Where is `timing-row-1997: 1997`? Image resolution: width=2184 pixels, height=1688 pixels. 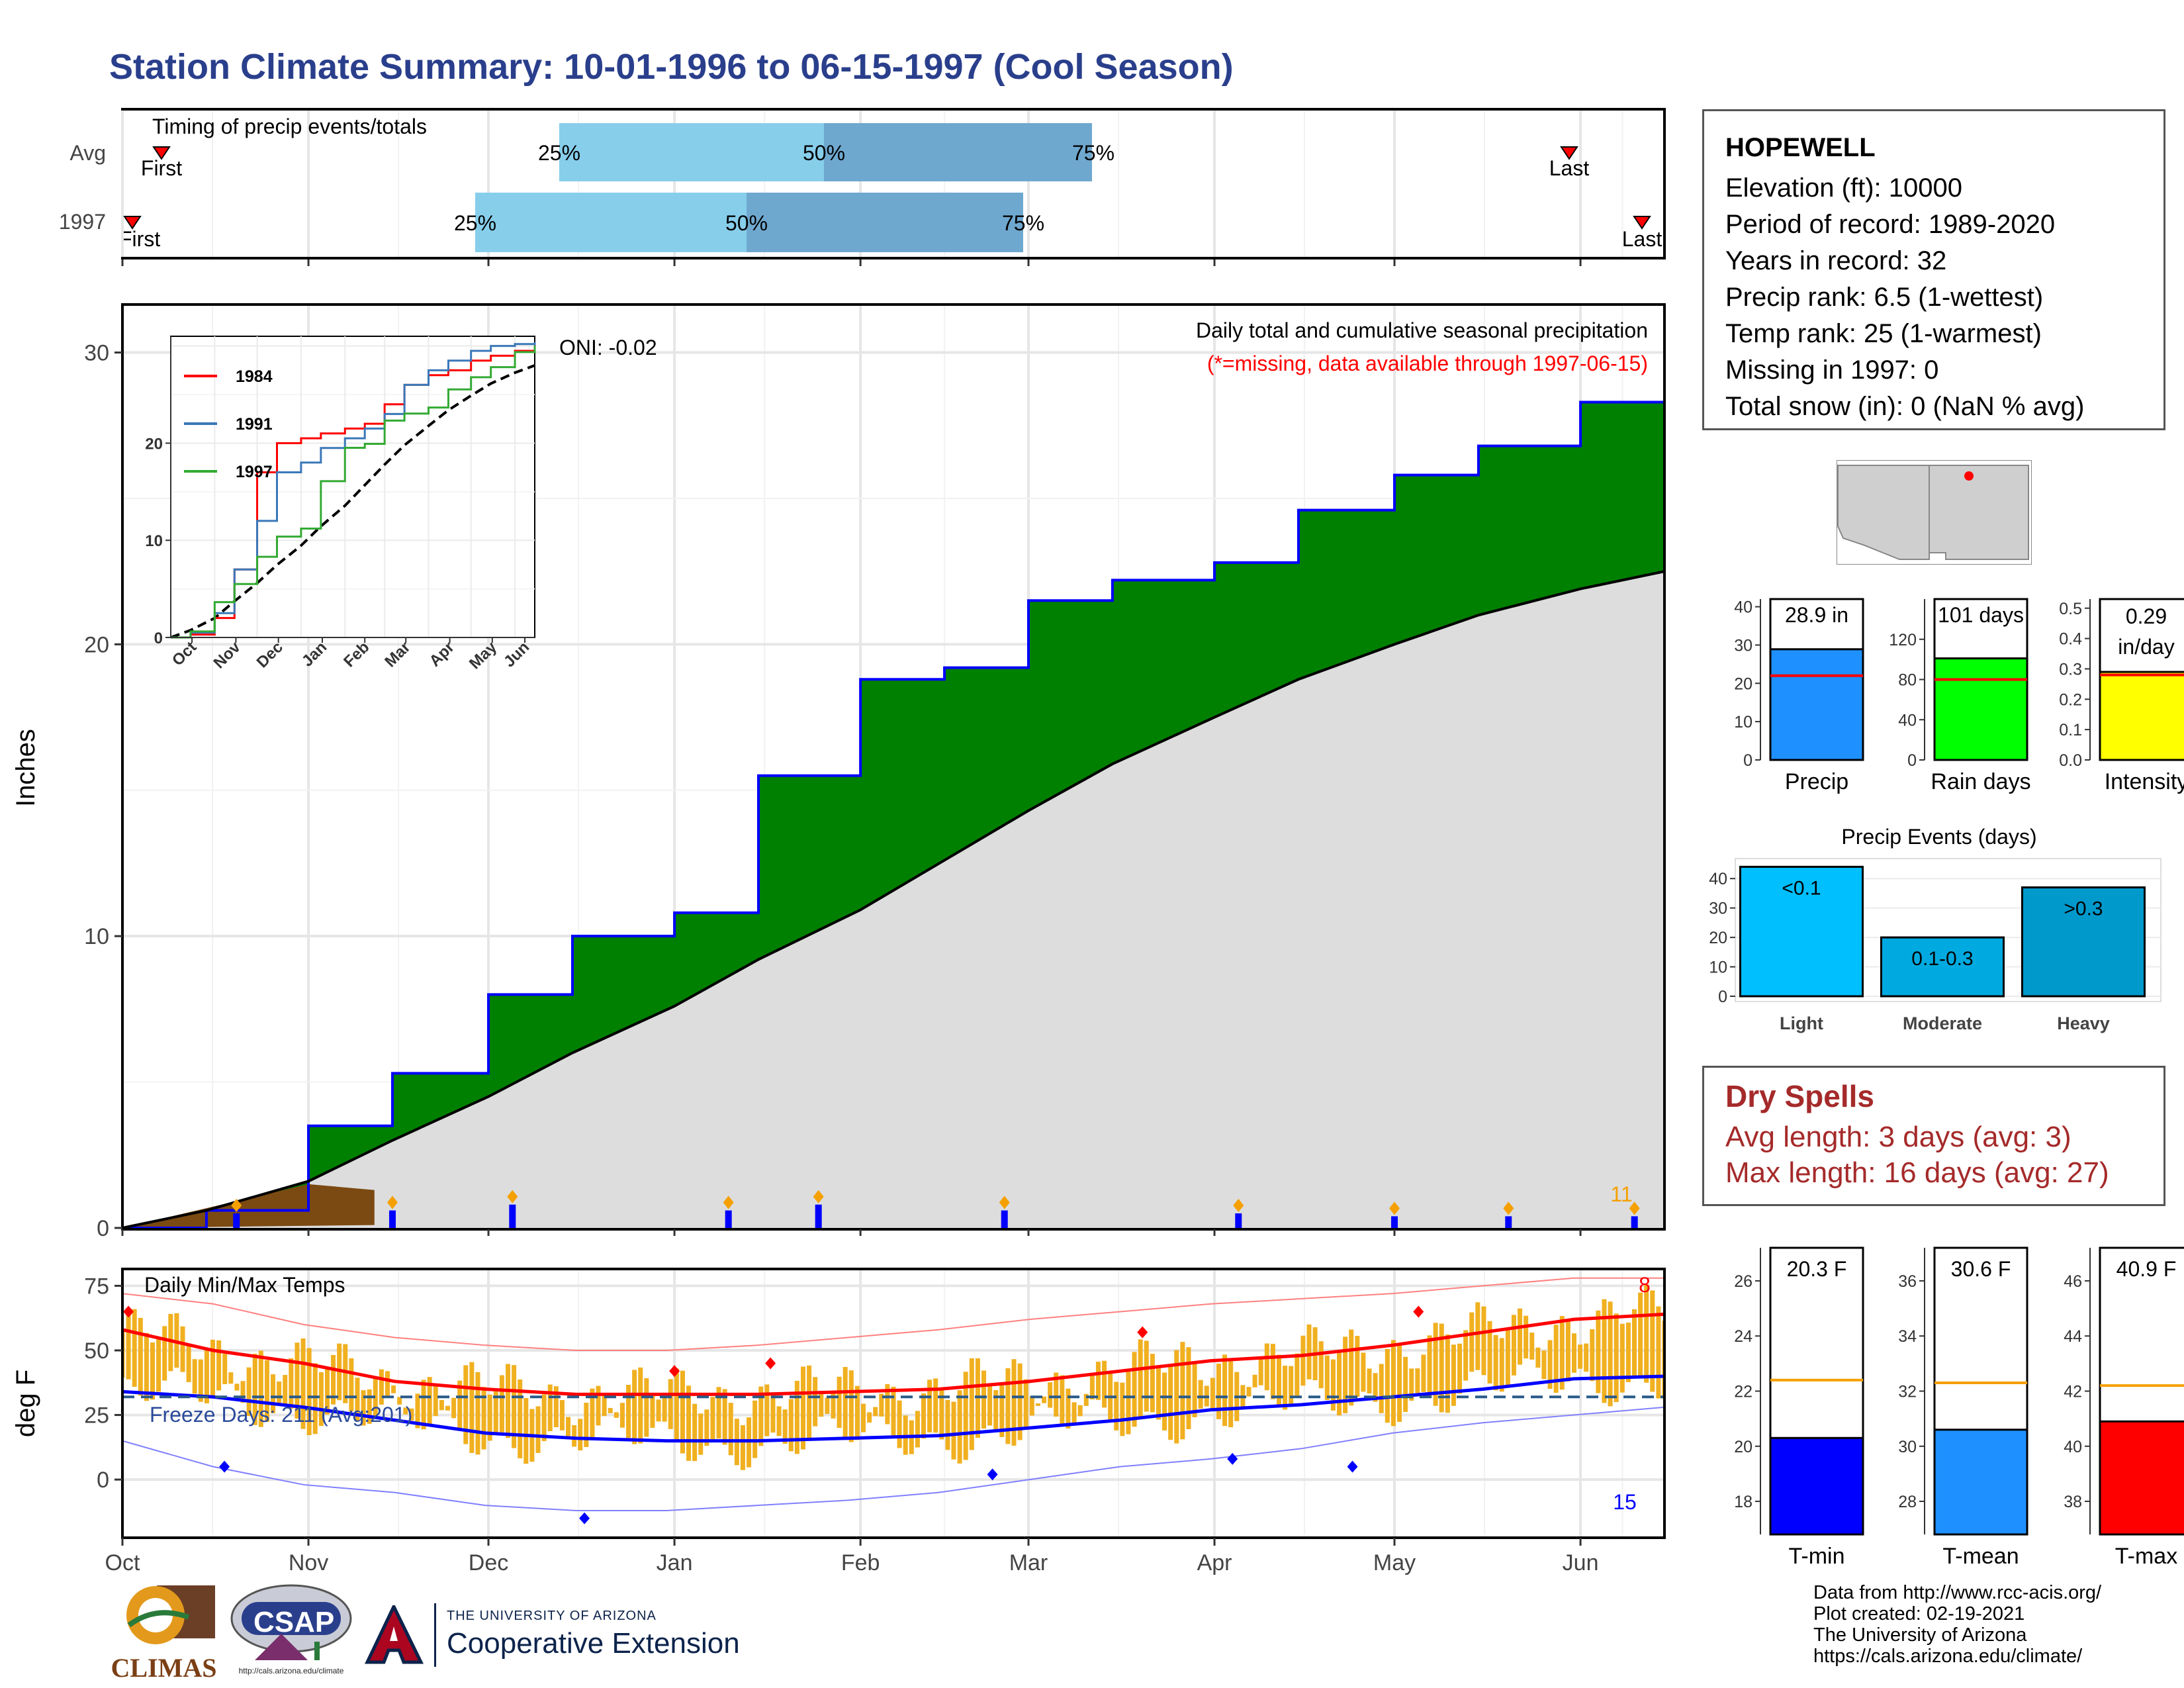 timing-row-1997: 1997 is located at coordinates (82, 222).